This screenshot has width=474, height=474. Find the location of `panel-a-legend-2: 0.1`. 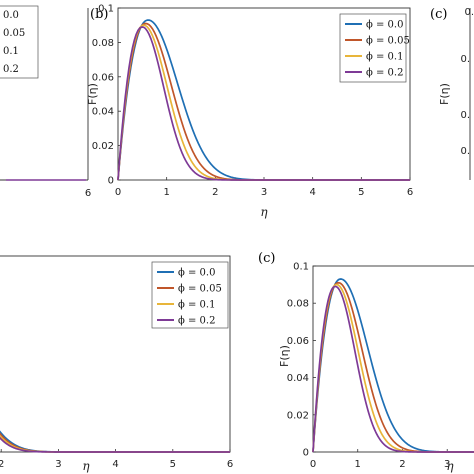

panel-a-legend-2: 0.1 is located at coordinates (11, 51).